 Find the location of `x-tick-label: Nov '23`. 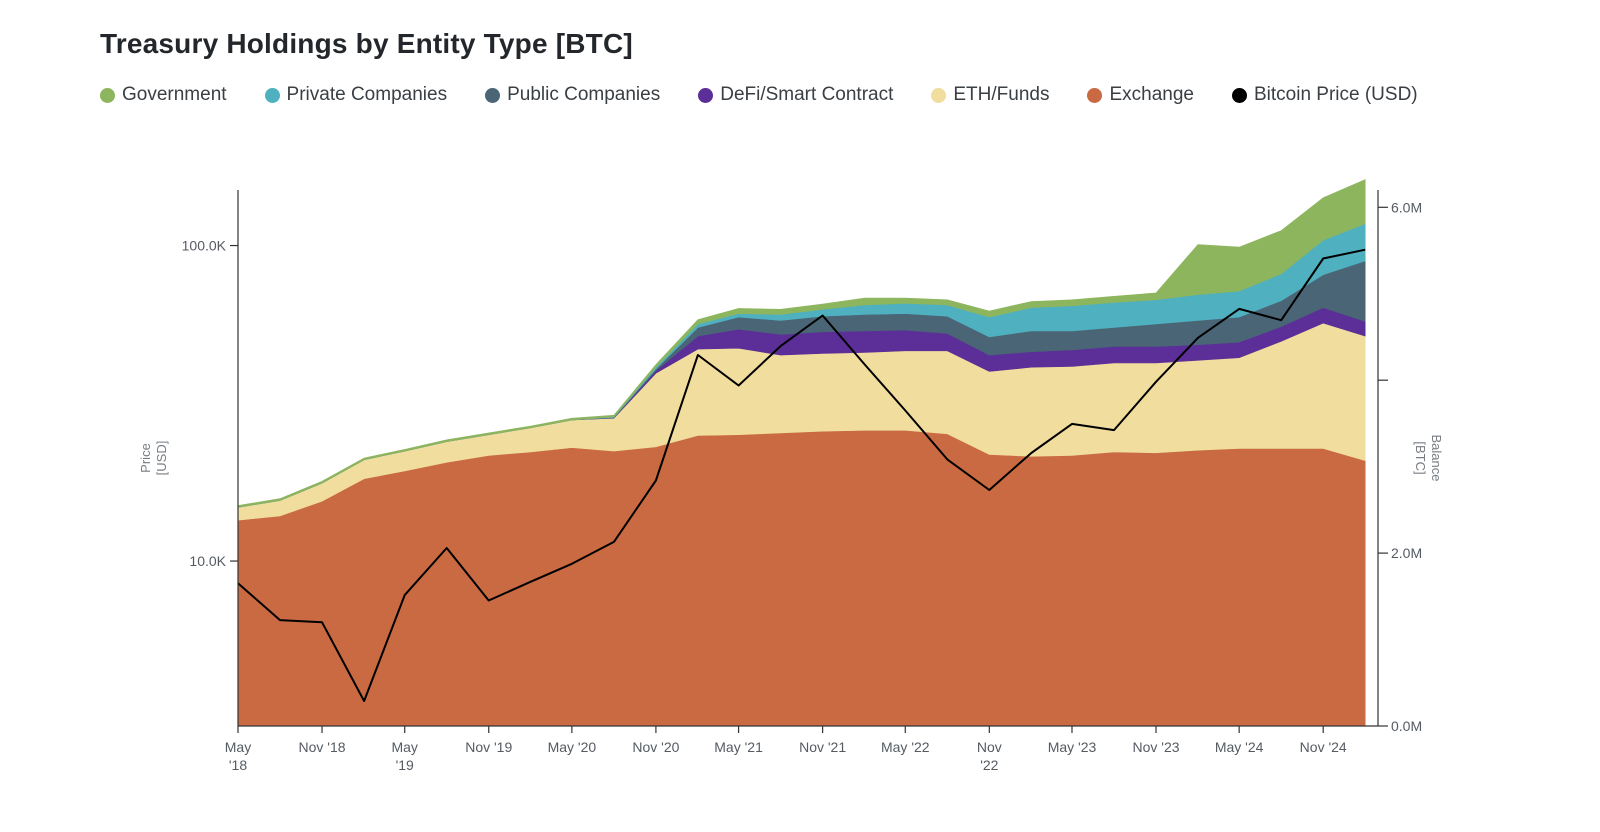

x-tick-label: Nov '23 is located at coordinates (1156, 747).